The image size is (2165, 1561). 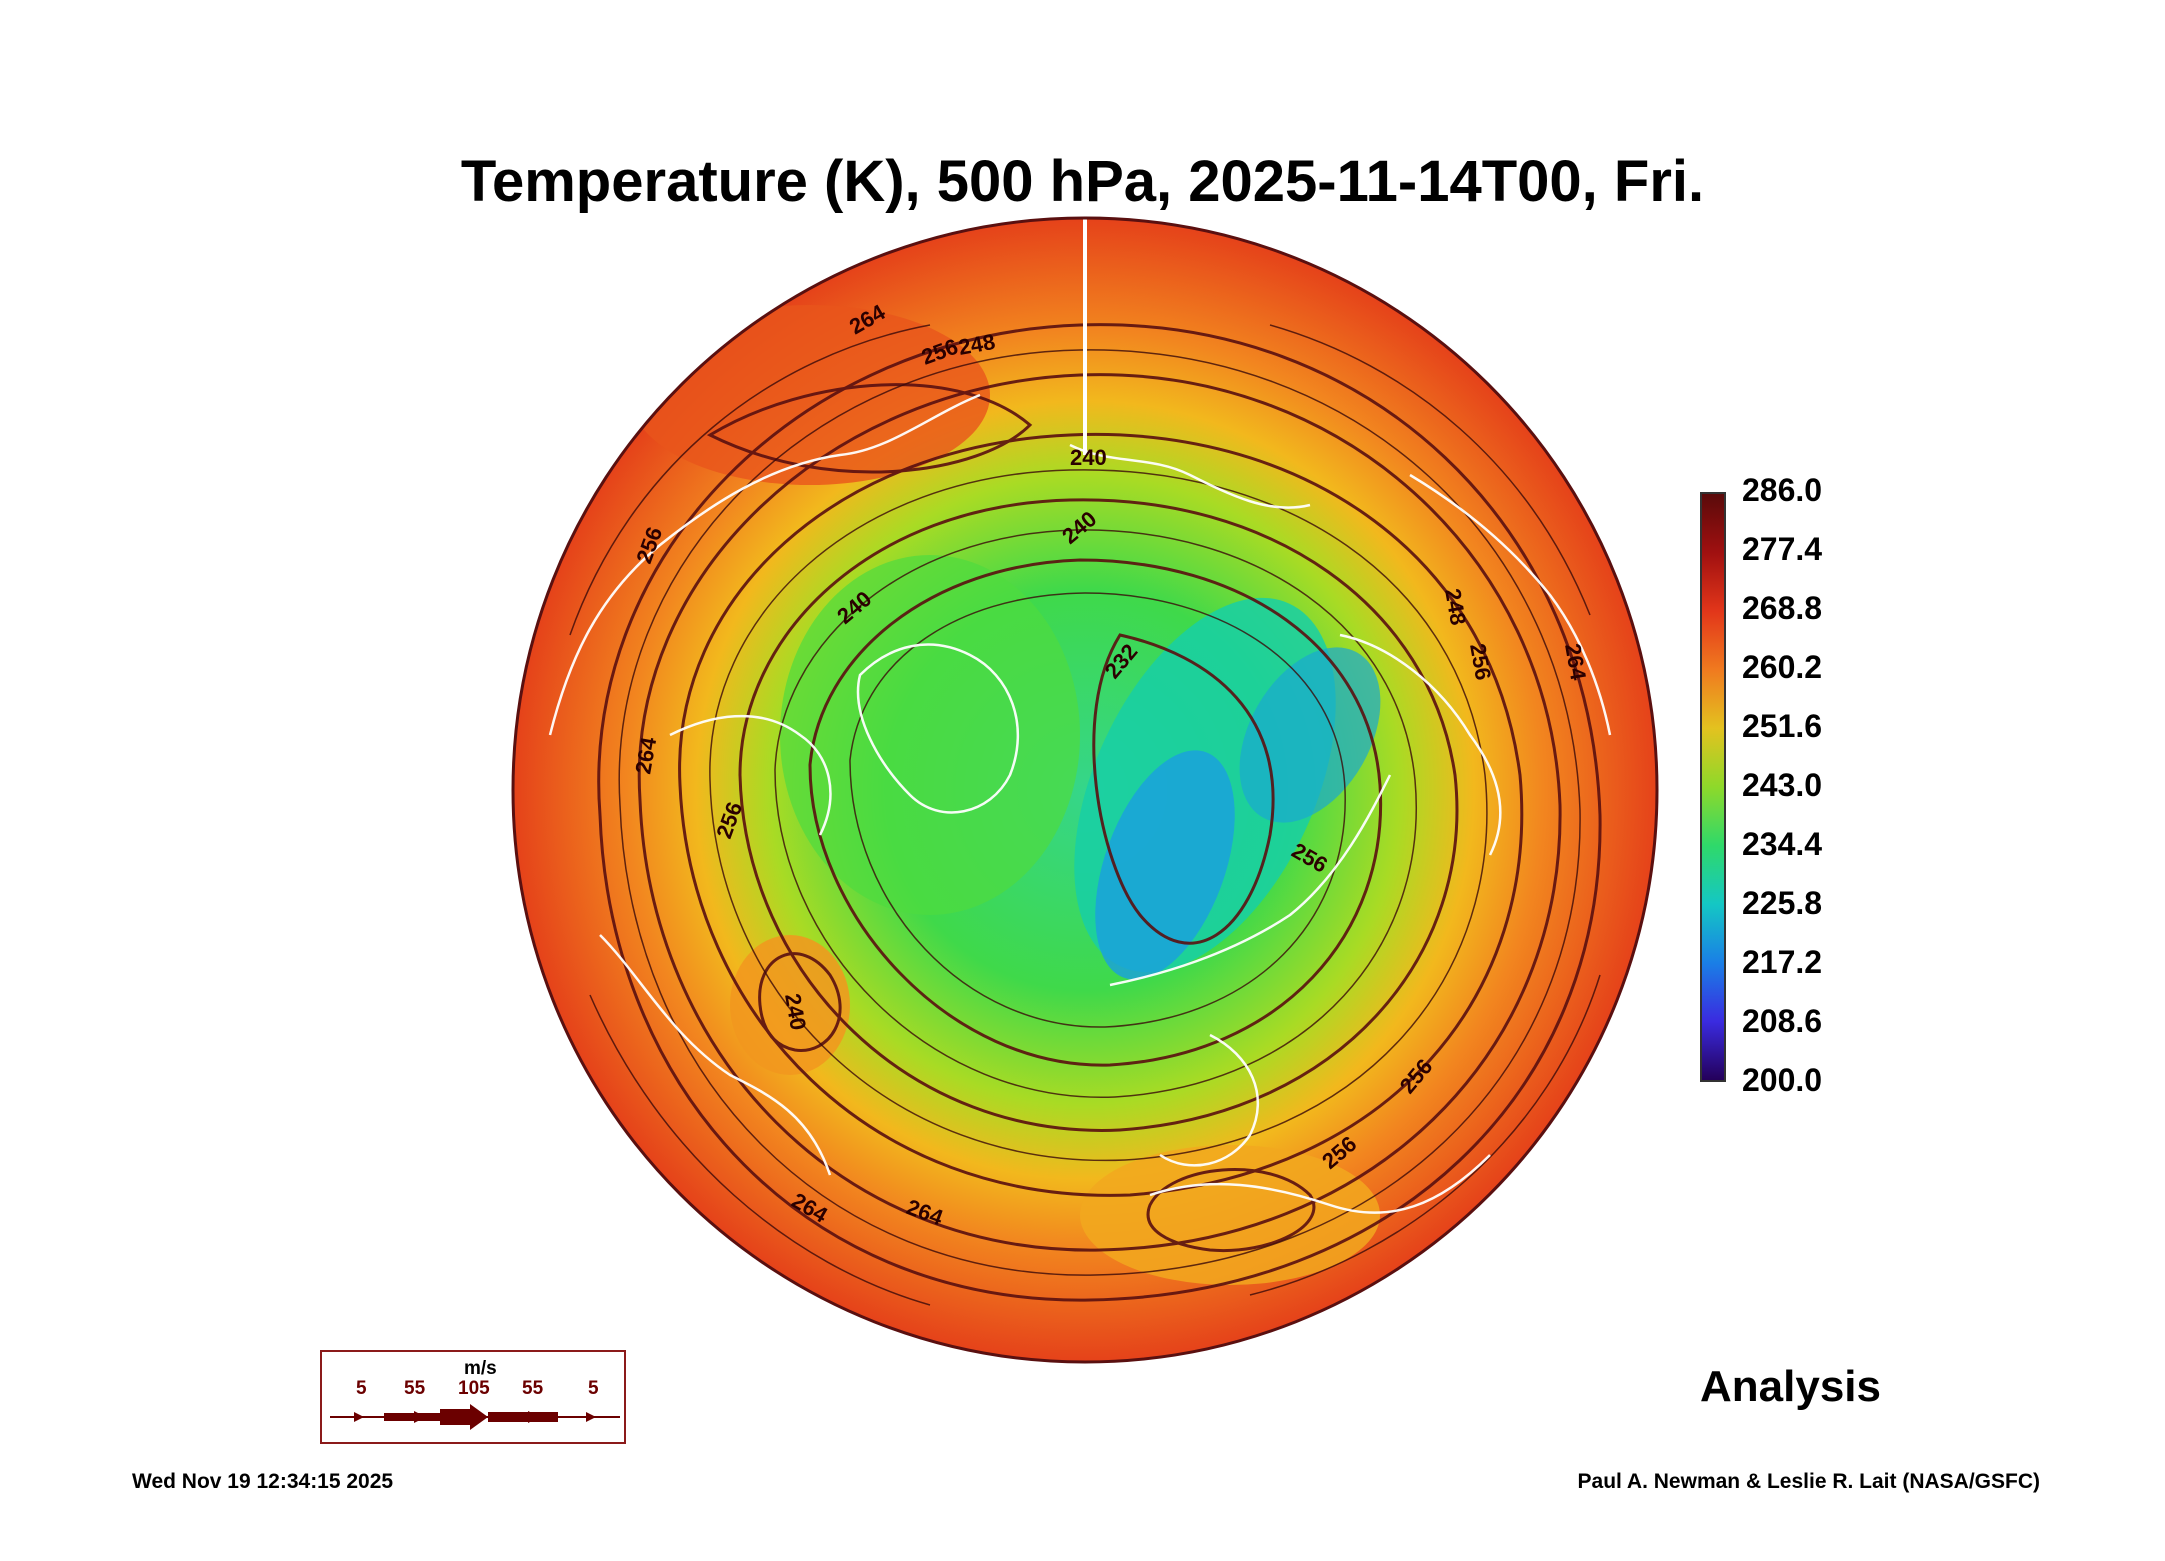 I want to click on warm-ridge-southeast, so click(x=1230, y=1215).